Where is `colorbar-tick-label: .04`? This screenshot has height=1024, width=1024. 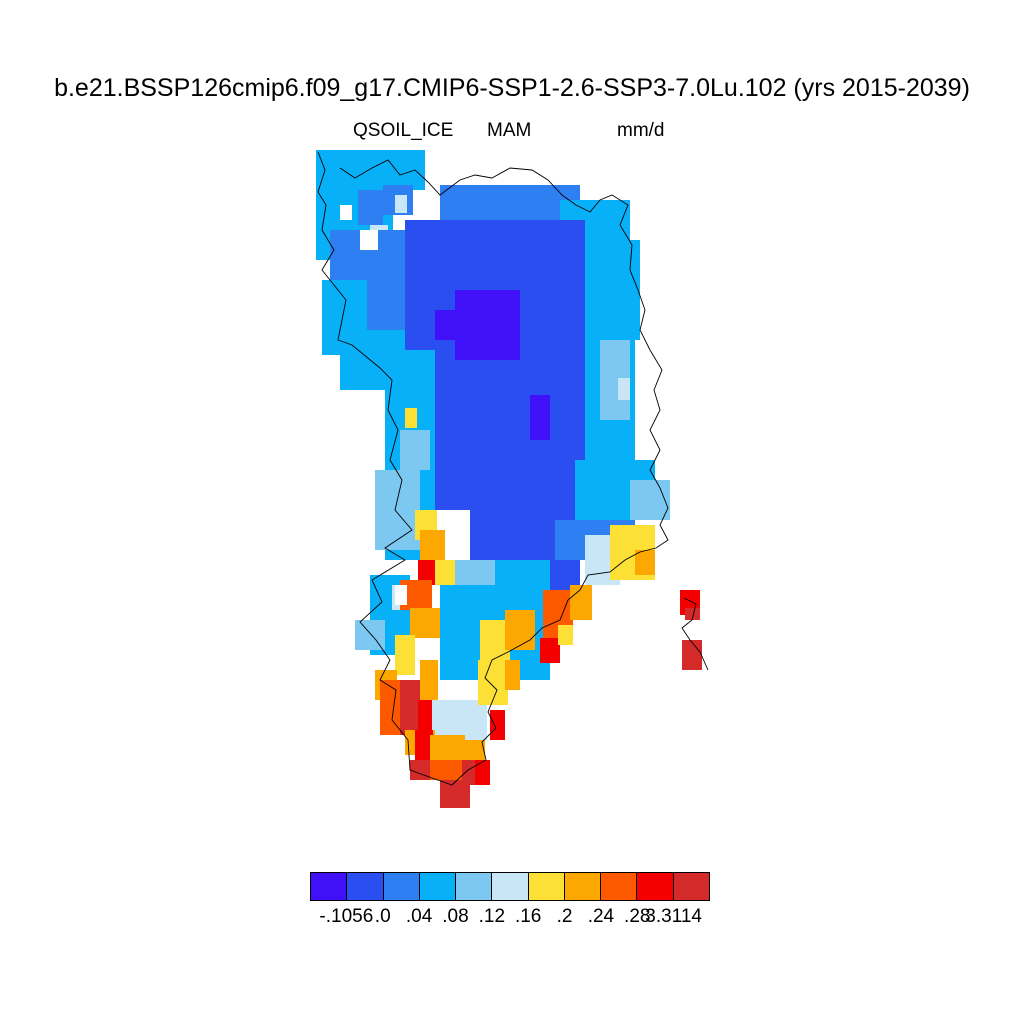 colorbar-tick-label: .04 is located at coordinates (419, 916).